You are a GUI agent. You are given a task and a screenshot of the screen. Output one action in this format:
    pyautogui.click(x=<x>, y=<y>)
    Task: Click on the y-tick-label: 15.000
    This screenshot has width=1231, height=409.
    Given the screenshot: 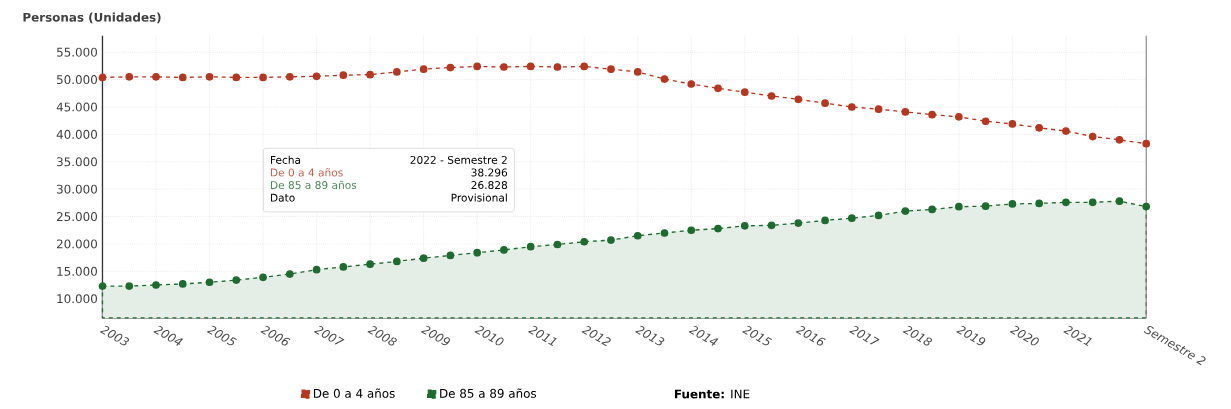 What is the action you would take?
    pyautogui.click(x=77, y=271)
    